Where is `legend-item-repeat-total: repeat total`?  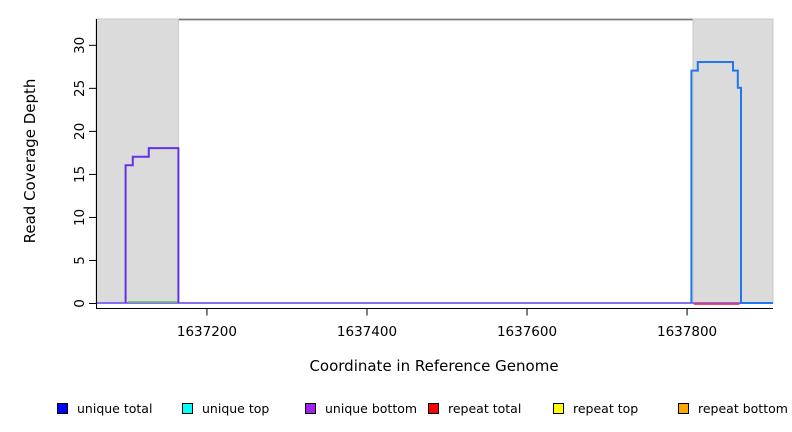 legend-item-repeat-total: repeat total is located at coordinates (474, 408).